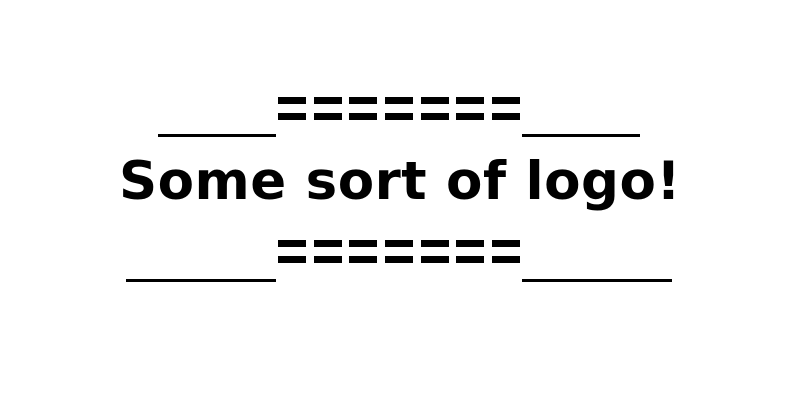 Image resolution: width=800 pixels, height=400 pixels. What do you see at coordinates (597, 280) in the screenshot?
I see `bottom-right-rule` at bounding box center [597, 280].